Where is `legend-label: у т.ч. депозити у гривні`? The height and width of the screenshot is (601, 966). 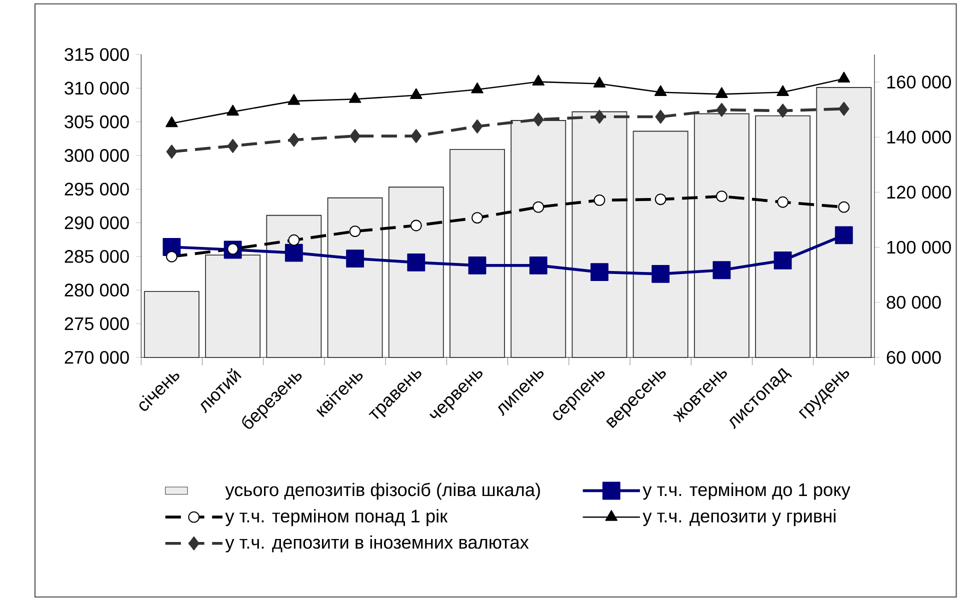 legend-label: у т.ч. депозити у гривні is located at coordinates (739, 517).